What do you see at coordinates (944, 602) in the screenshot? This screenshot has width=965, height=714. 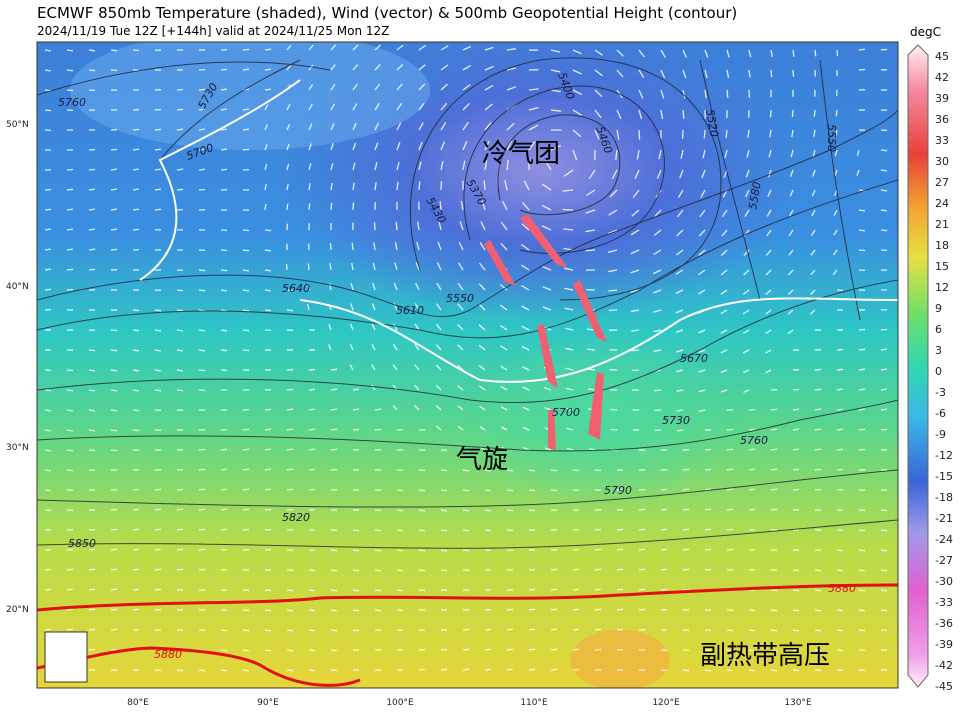 I see `colorbar-tick-label: -33` at bounding box center [944, 602].